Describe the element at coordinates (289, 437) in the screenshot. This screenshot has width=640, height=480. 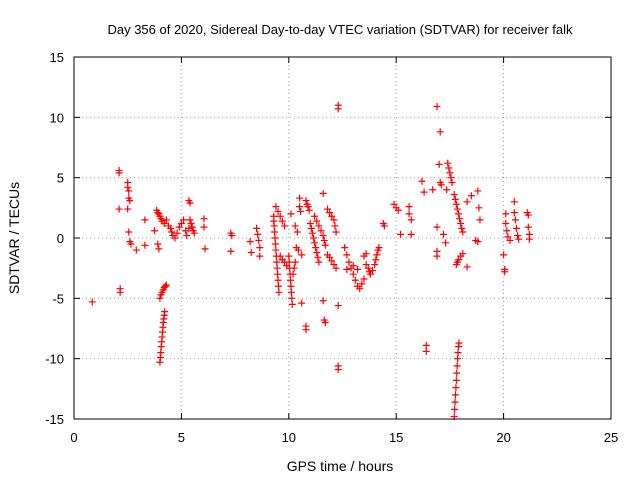
I see `x-tick-label: 10` at that location.